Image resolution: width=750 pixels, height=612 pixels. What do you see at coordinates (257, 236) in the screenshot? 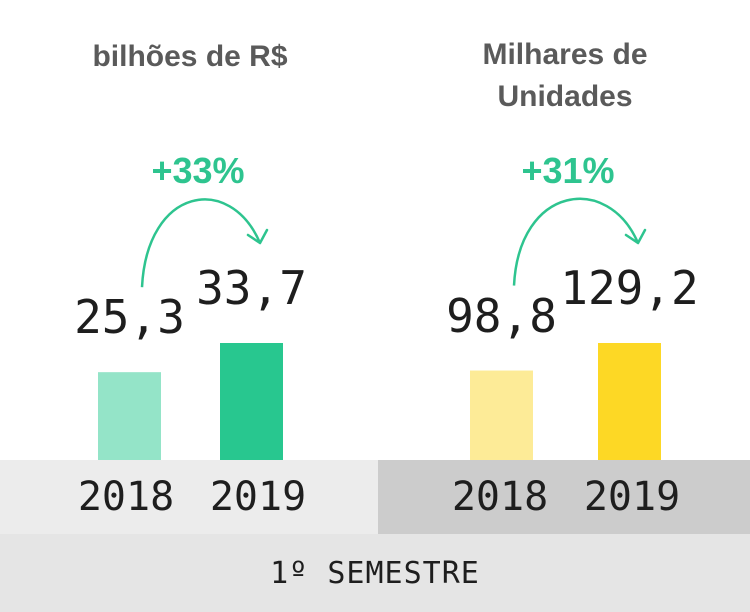
I see `growth-arrowhead-revenue` at bounding box center [257, 236].